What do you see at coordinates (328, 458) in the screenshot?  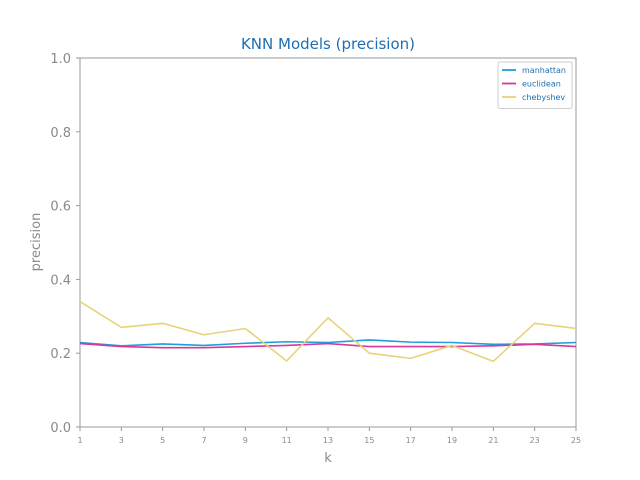 I see `x-axis-label: k` at bounding box center [328, 458].